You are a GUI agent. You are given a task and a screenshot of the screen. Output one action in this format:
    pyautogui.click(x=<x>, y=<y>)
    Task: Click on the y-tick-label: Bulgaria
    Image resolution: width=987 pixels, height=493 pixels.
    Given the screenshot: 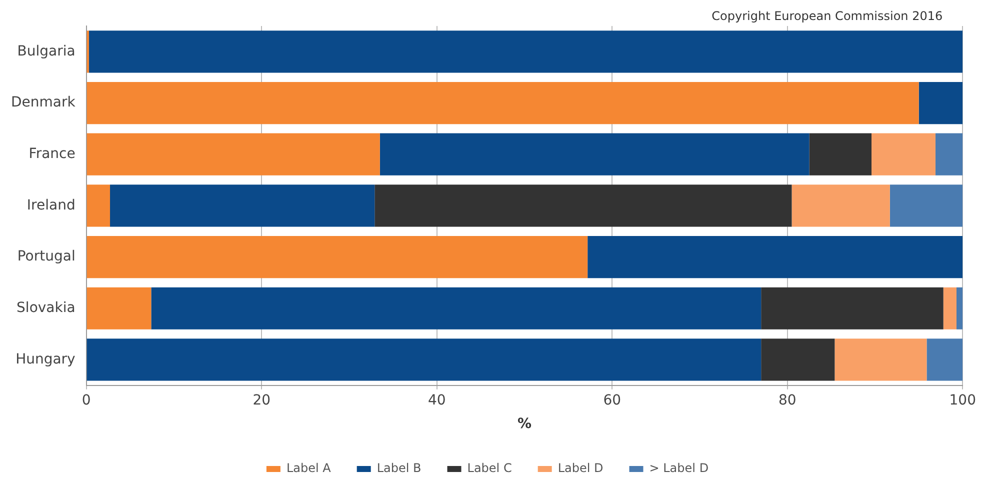 What is the action you would take?
    pyautogui.click(x=46, y=51)
    